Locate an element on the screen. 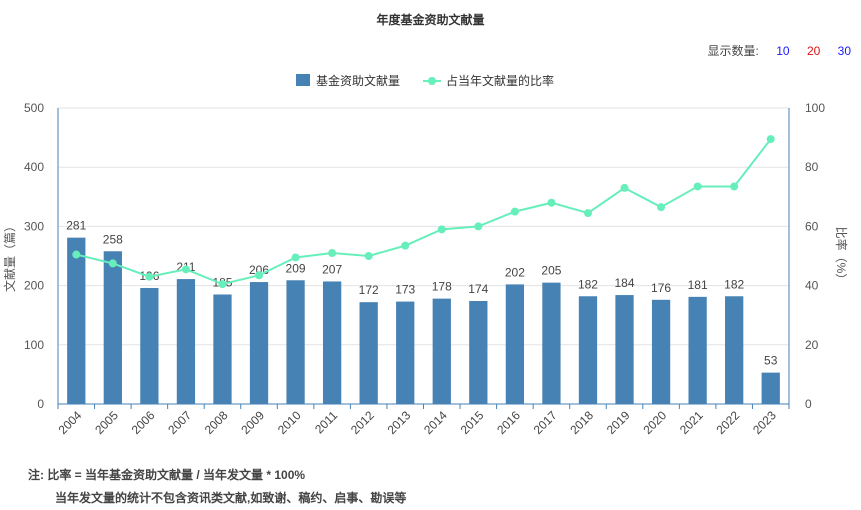 The height and width of the screenshot is (510, 861). x-tick-label: 2023 is located at coordinates (764, 422).